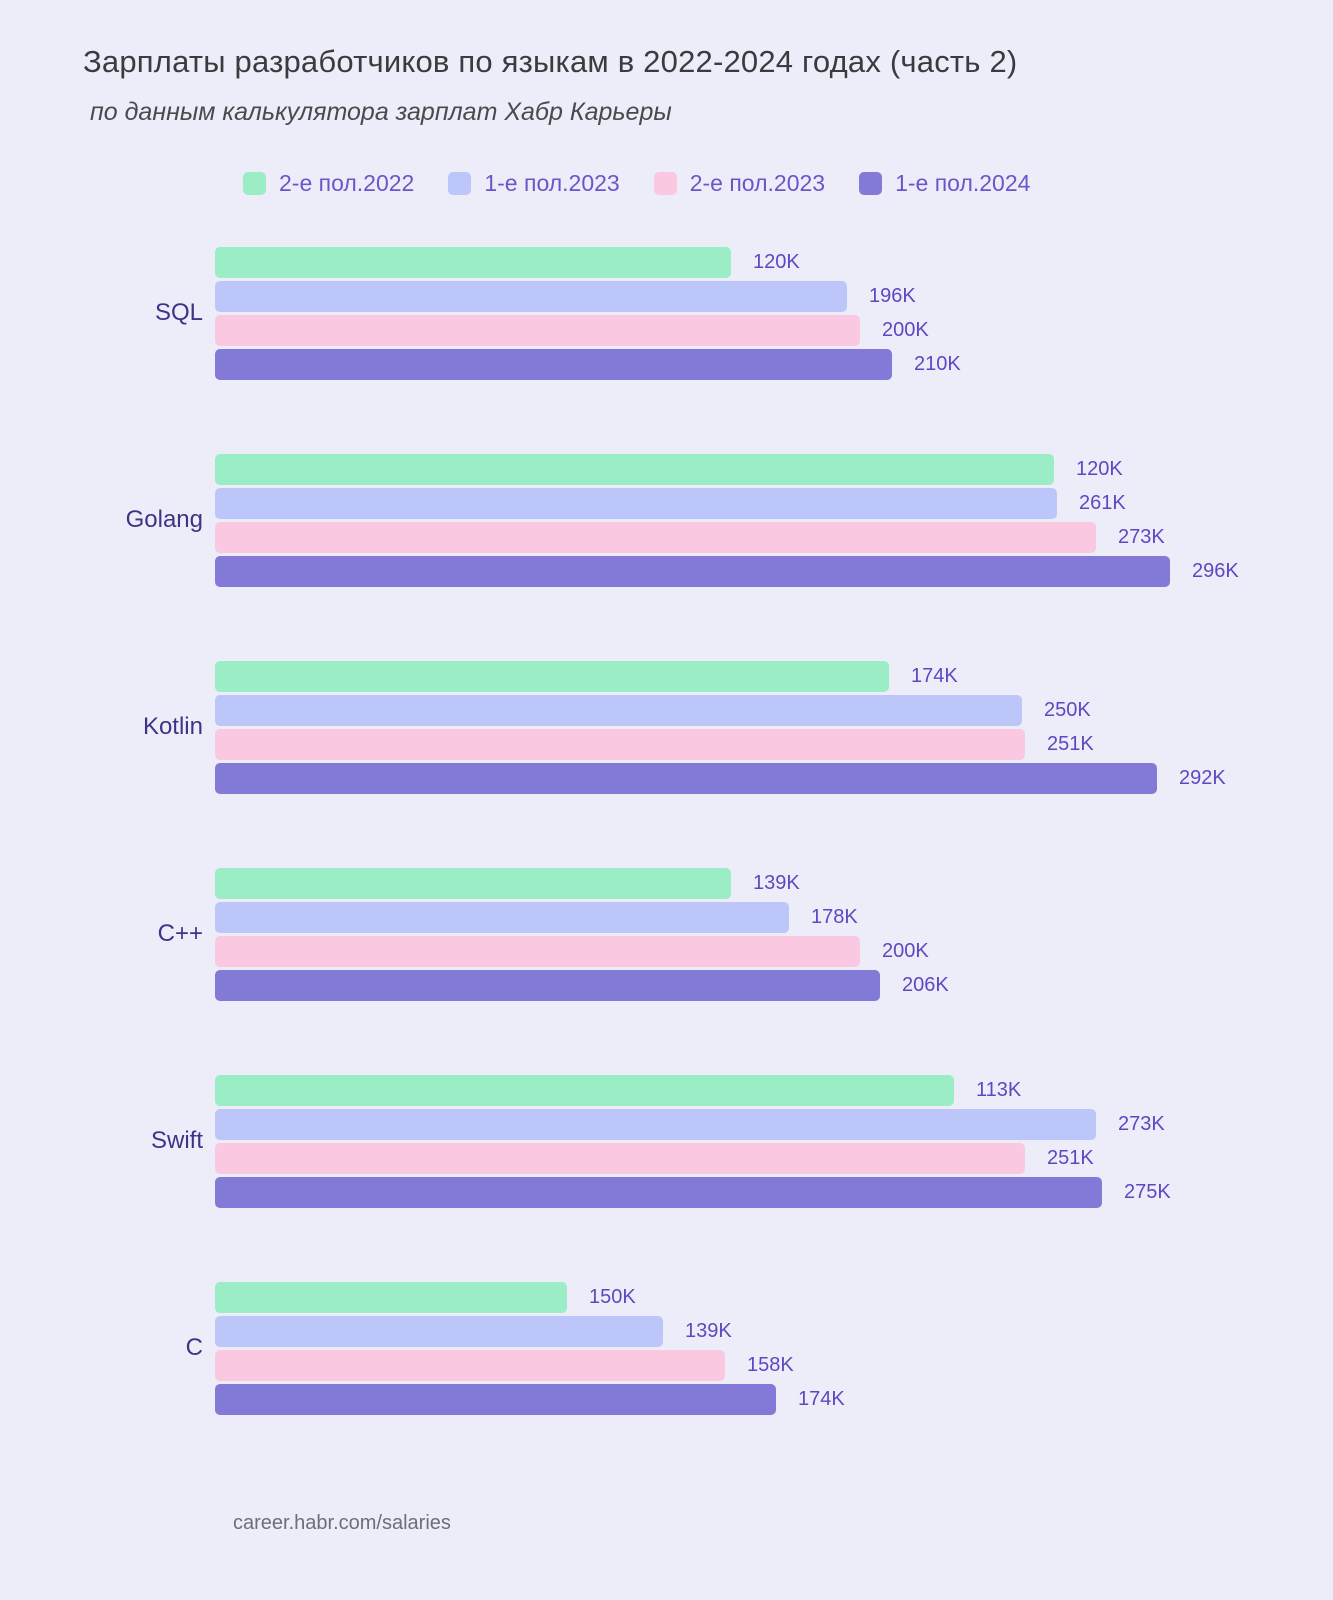 The image size is (1333, 1600). Describe the element at coordinates (934, 675) in the screenshot. I see `value-label: 174K` at that location.